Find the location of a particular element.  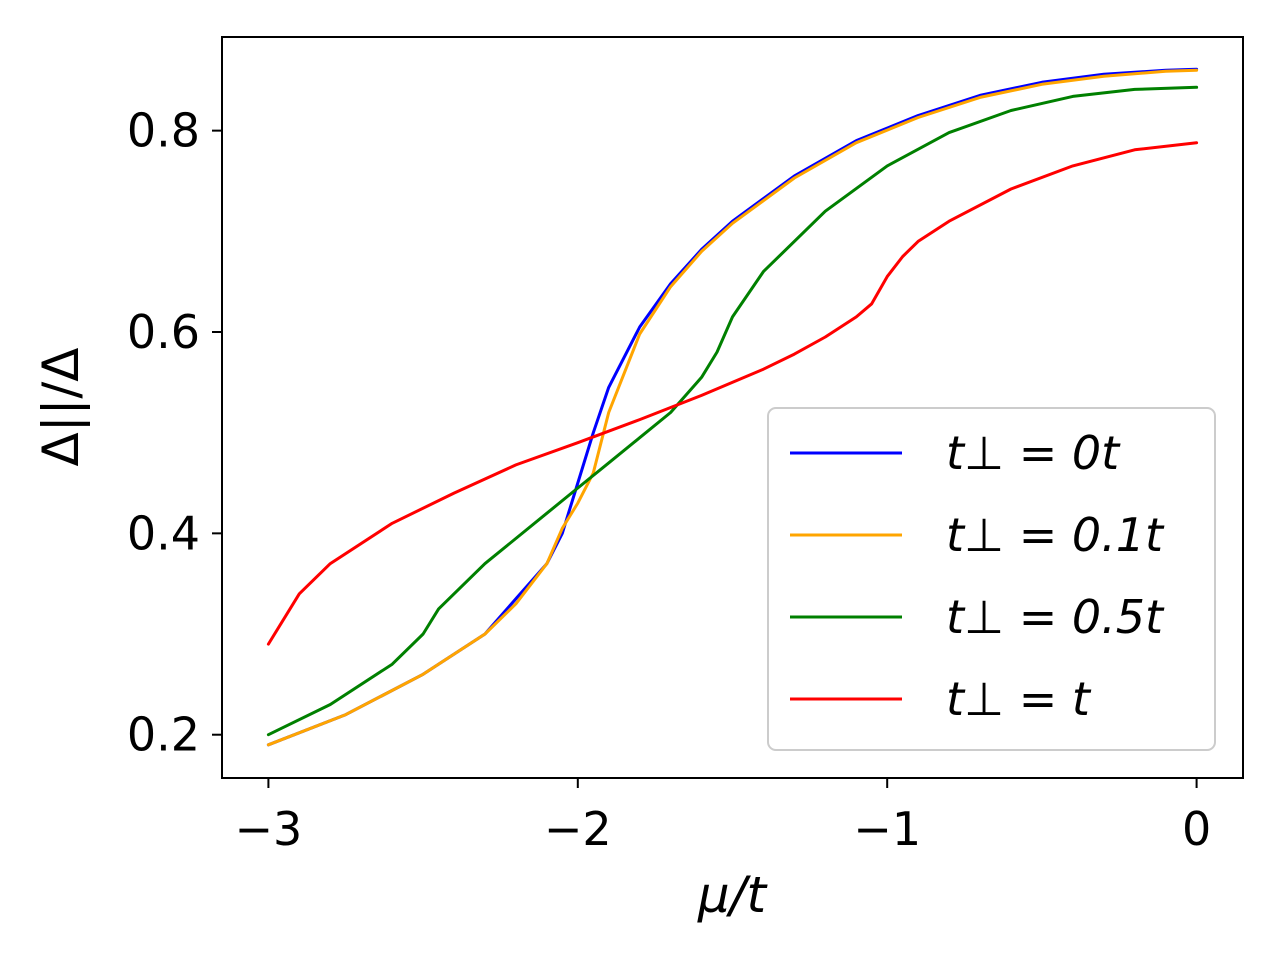

legend: t⊥ = 0t t⊥ = 0.1t t⊥ = 0.5t t⊥ = t is located at coordinates (991, 579).